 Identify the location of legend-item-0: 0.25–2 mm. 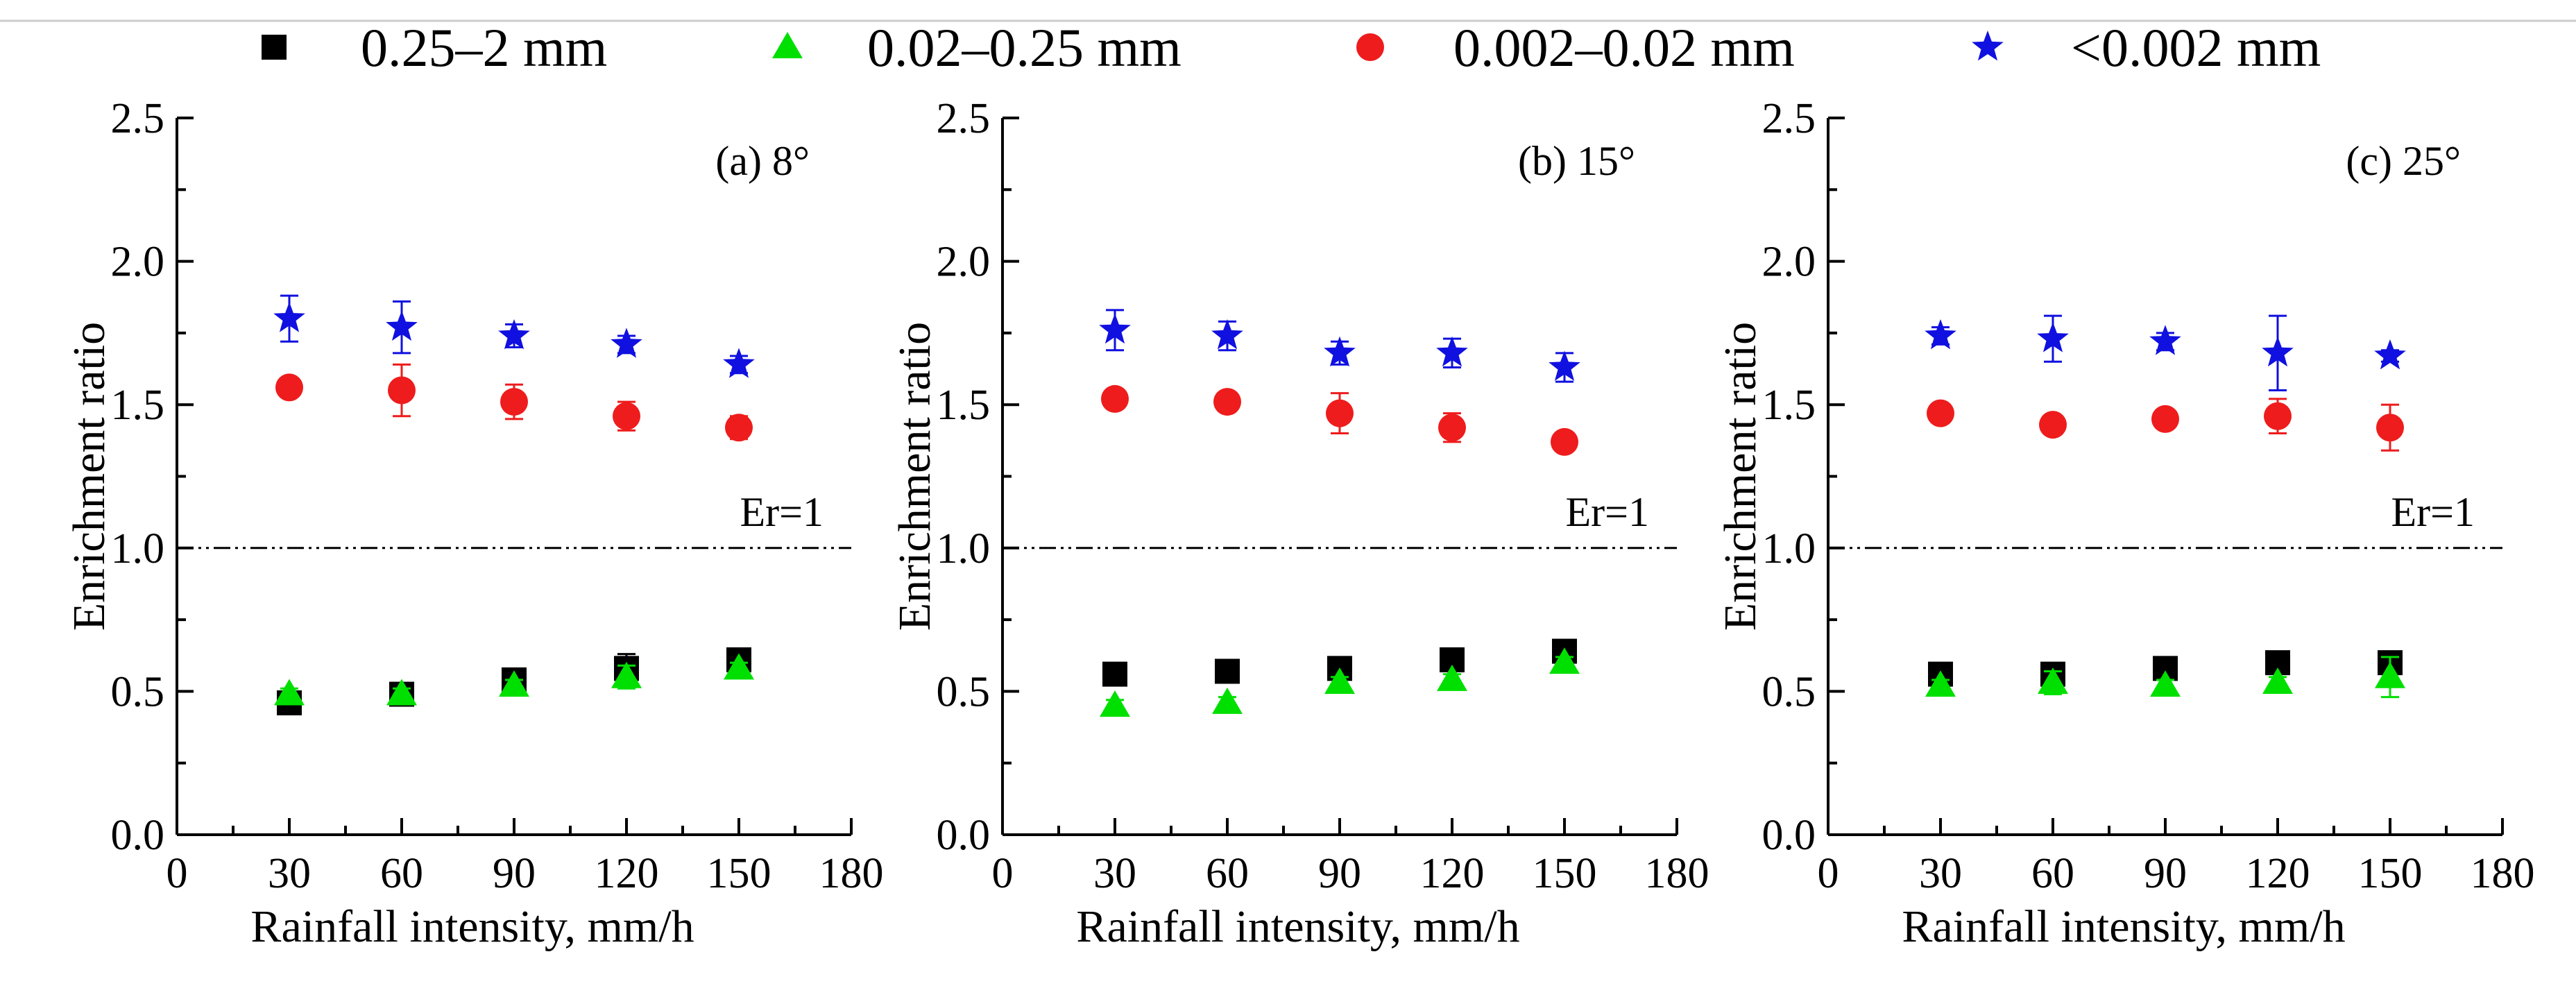
(434, 47).